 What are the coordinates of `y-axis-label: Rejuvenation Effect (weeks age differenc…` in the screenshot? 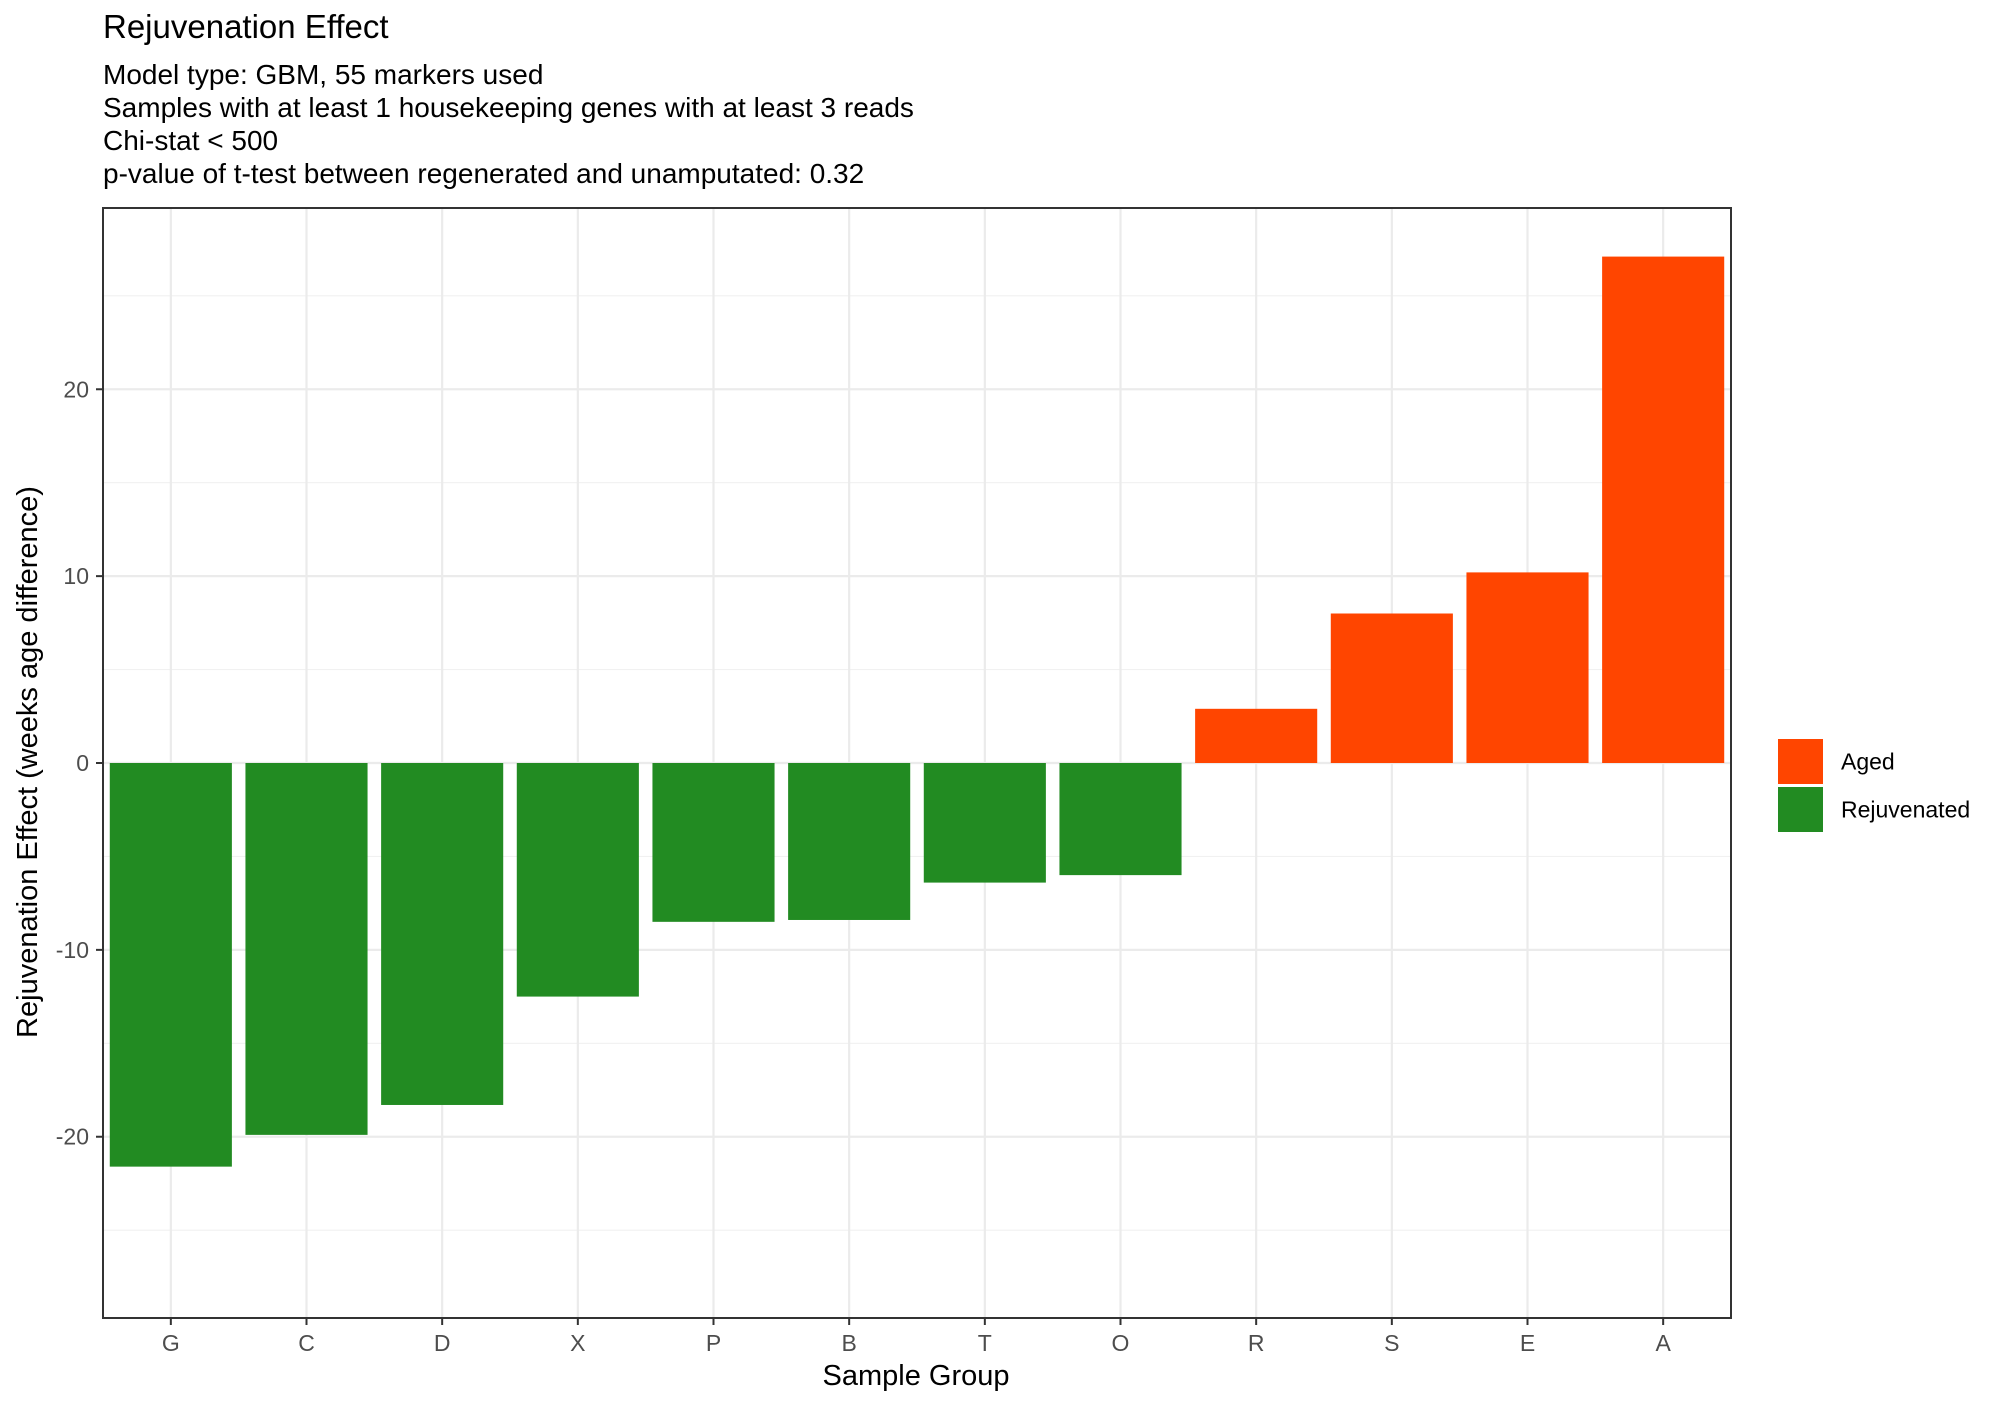 It's located at (28, 762).